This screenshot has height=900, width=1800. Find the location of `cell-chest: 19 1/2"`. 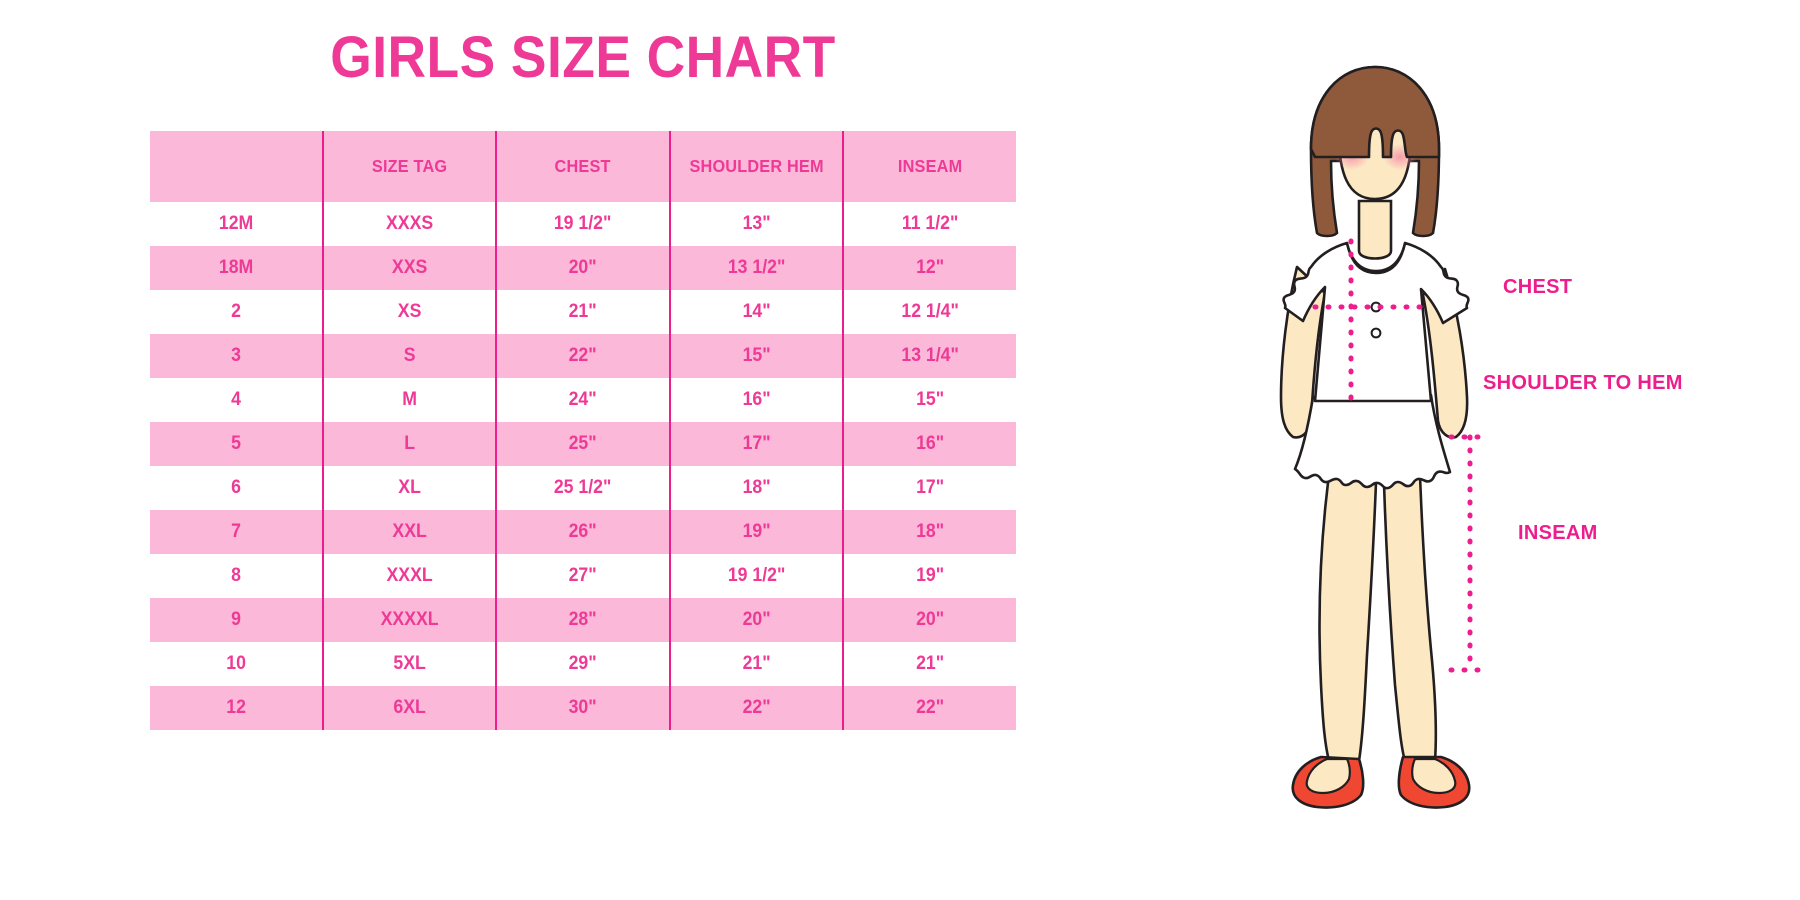

cell-chest: 19 1/2" is located at coordinates (582, 224).